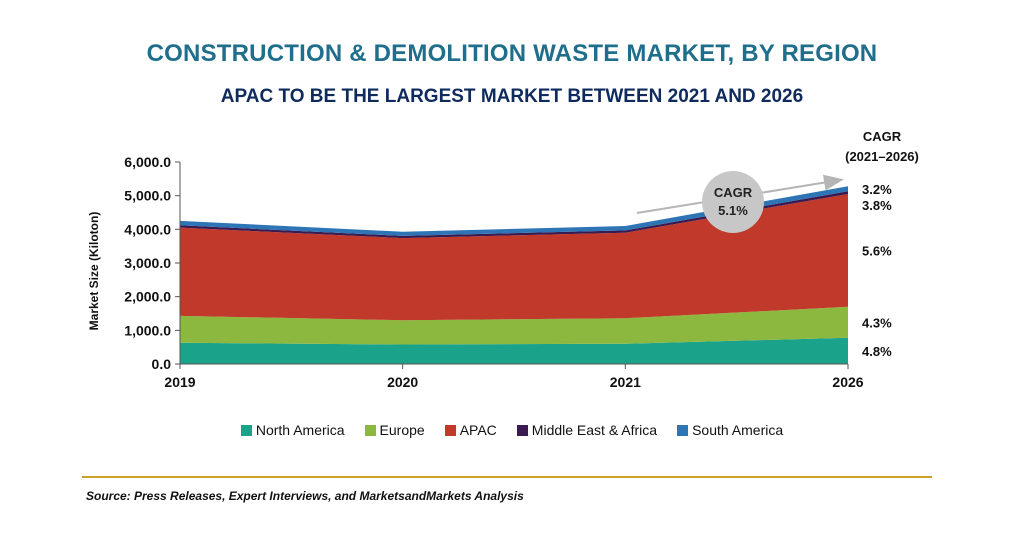 This screenshot has width=1024, height=536. I want to click on legend-item-middle-east-africa: Middle East & Africa, so click(587, 430).